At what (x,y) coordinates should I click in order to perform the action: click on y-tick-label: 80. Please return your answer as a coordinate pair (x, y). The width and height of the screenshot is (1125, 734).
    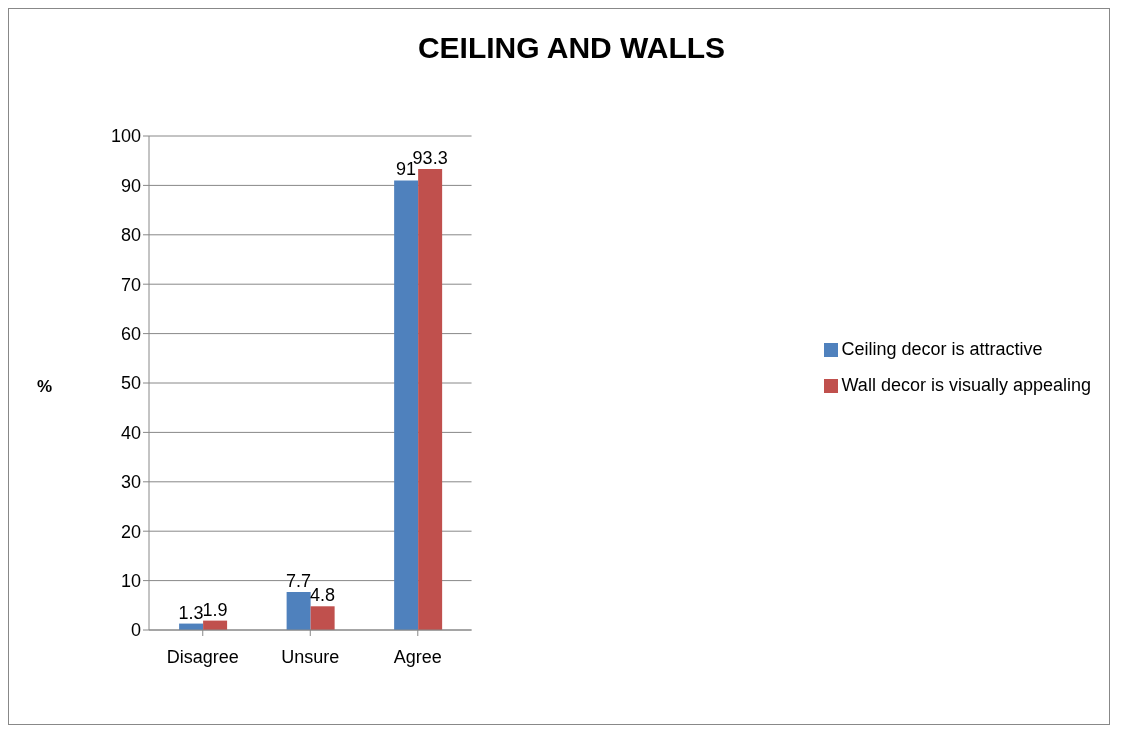
    Looking at the image, I should click on (130, 235).